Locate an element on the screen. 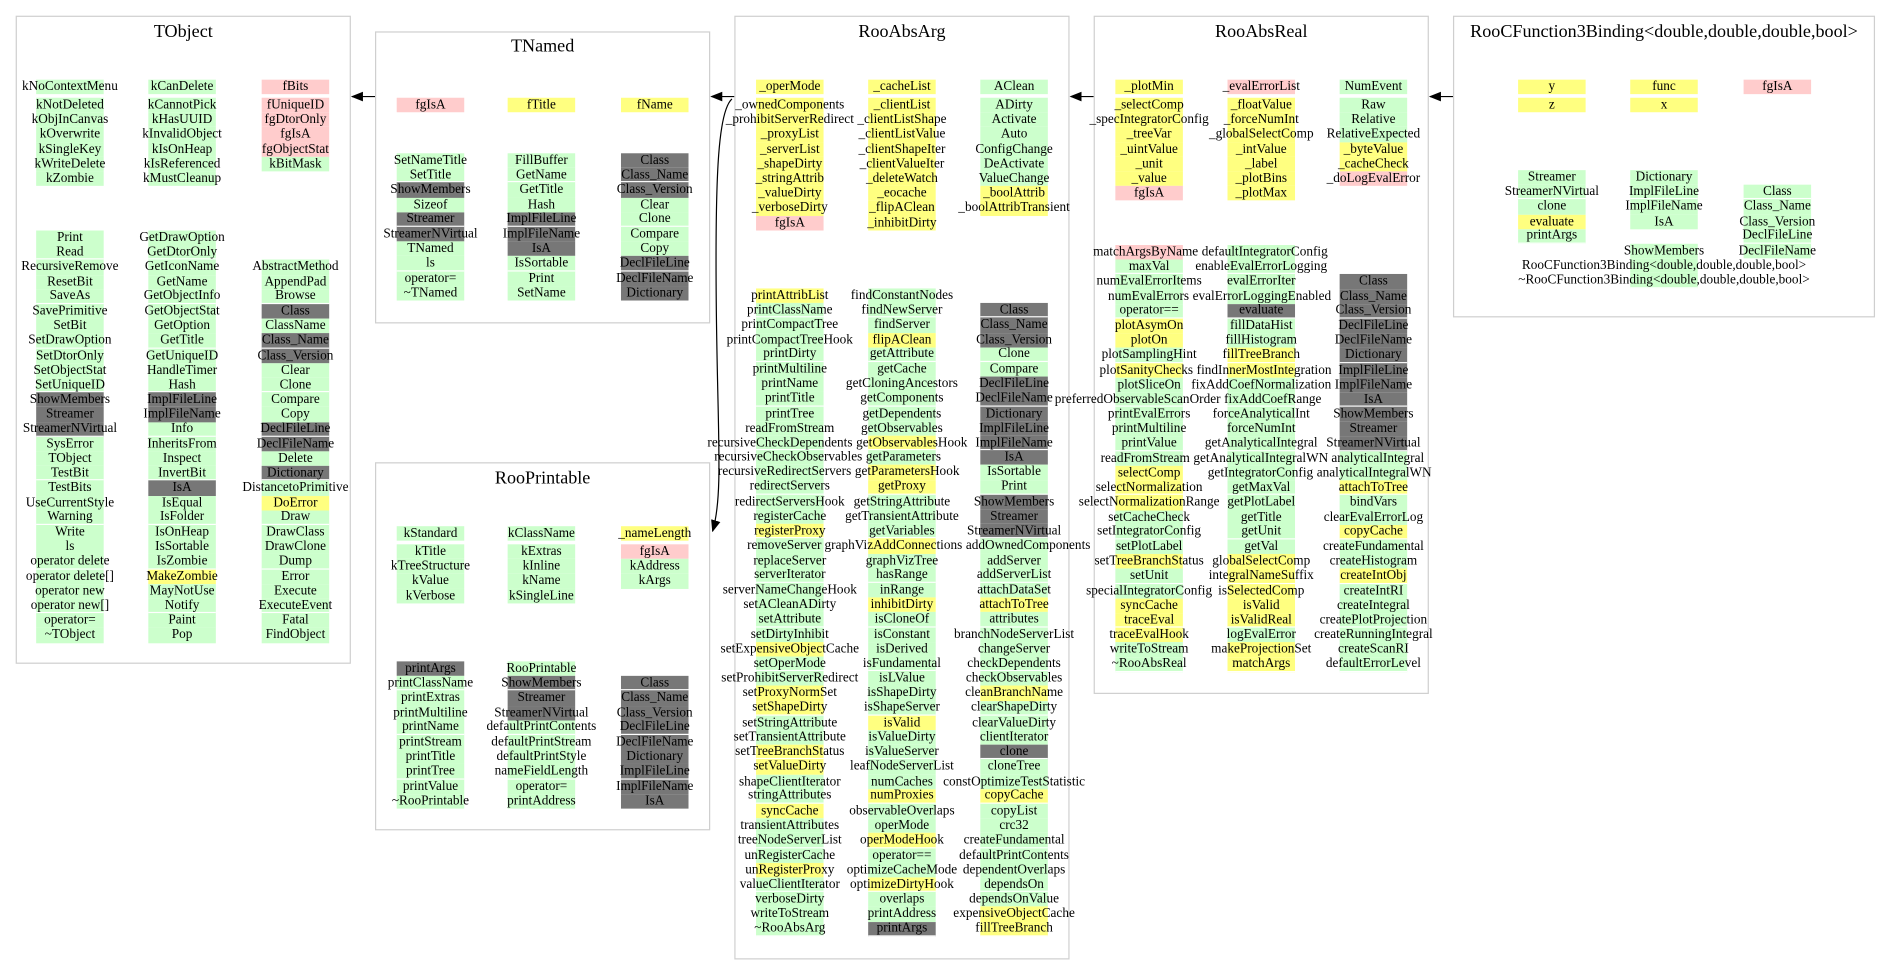 The height and width of the screenshot is (980, 1881). method-label: enableEvalErrorLogging is located at coordinates (1261, 266).